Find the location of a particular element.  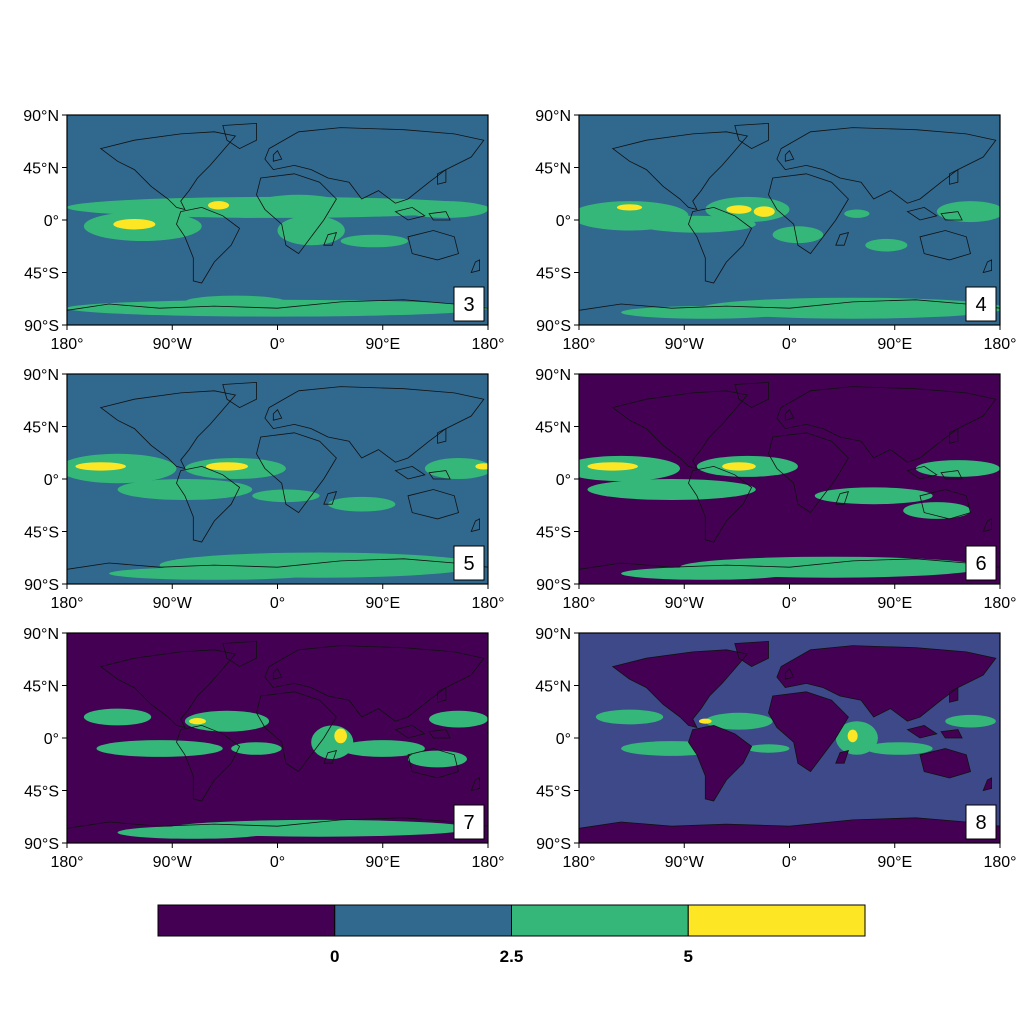

lat-tick-label: 45°N is located at coordinates (41, 428).